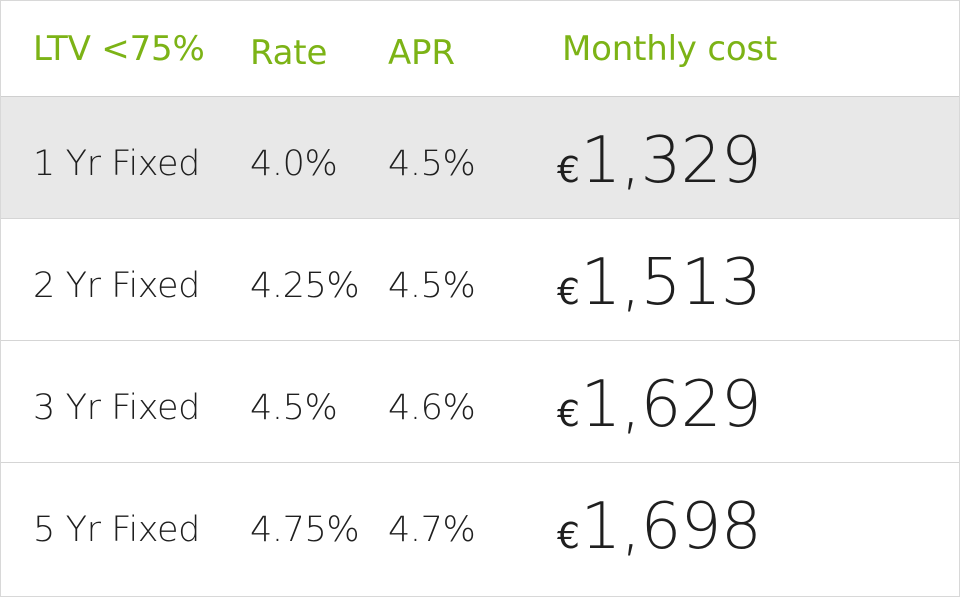  Describe the element at coordinates (289, 53) in the screenshot. I see `header-rate: Rate` at that location.